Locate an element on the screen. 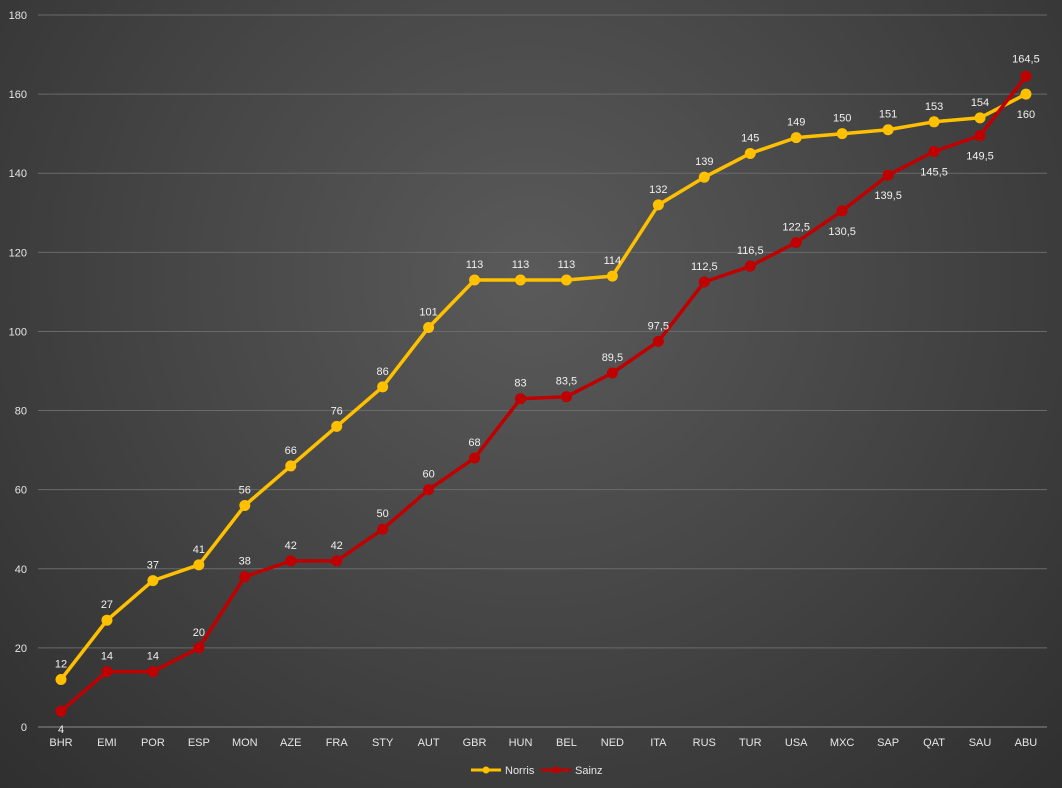  data-label-sainz: 38 is located at coordinates (245, 562).